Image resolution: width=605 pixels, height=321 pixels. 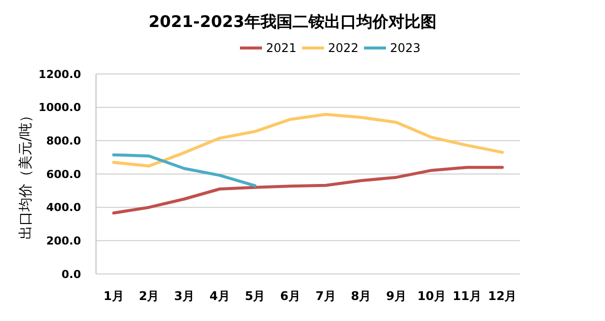 What do you see at coordinates (343, 48) in the screenshot?
I see `legend-label: 2022` at bounding box center [343, 48].